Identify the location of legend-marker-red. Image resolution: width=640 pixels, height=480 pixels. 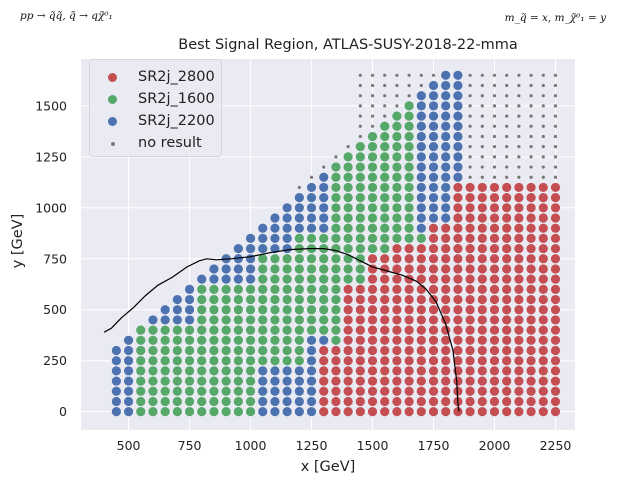
(112, 77).